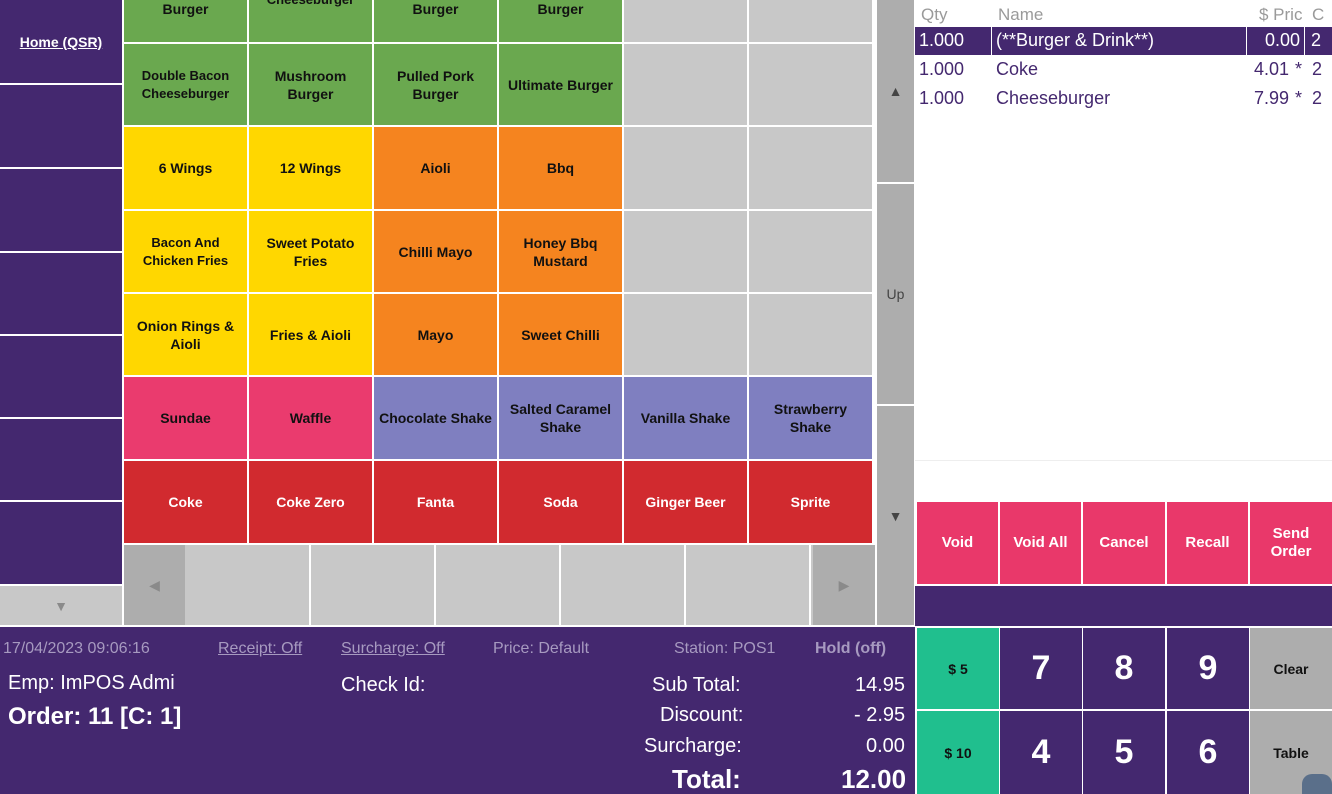  What do you see at coordinates (810, 502) in the screenshot?
I see `menu-item-button: Sprite` at bounding box center [810, 502].